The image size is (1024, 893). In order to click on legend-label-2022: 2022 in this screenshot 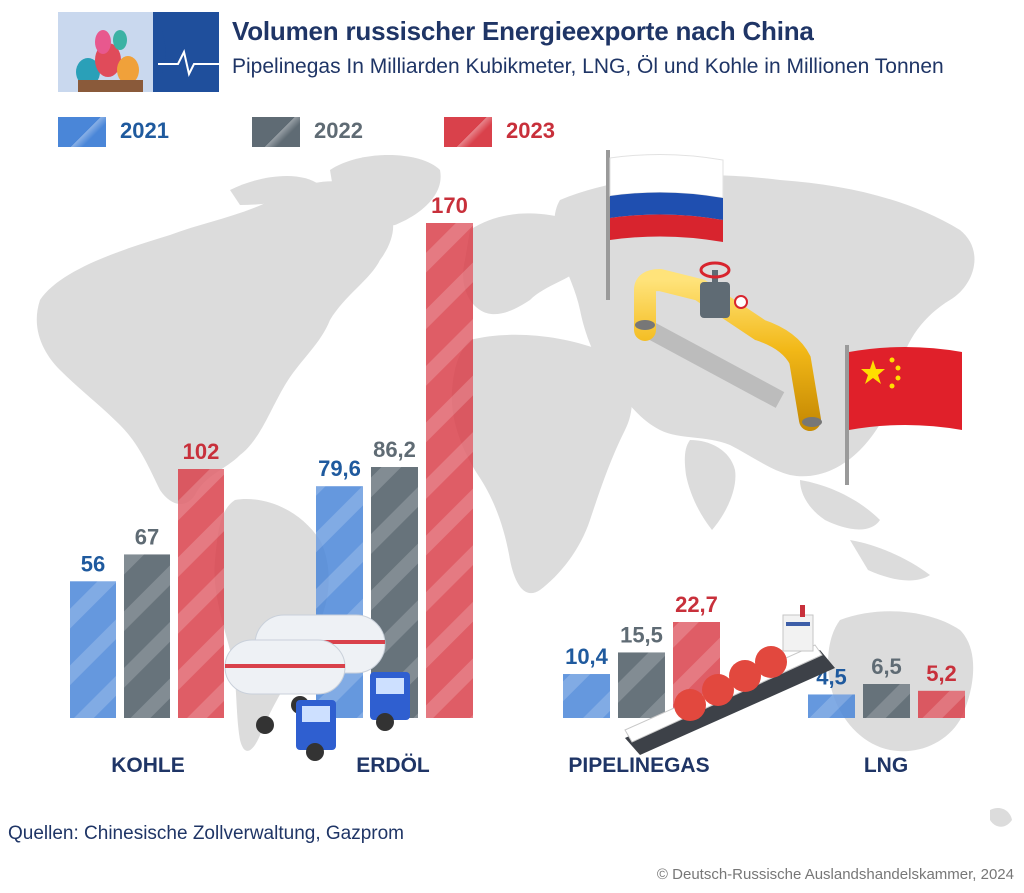, I will do `click(338, 130)`.